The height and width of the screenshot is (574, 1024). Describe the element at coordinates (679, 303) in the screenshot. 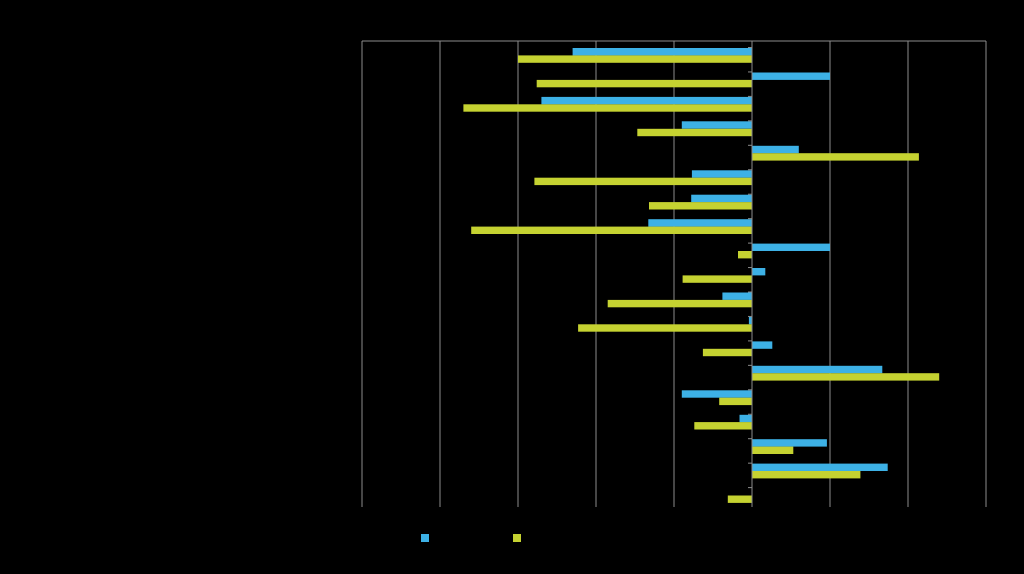

I see `bar-series2-cat11` at that location.